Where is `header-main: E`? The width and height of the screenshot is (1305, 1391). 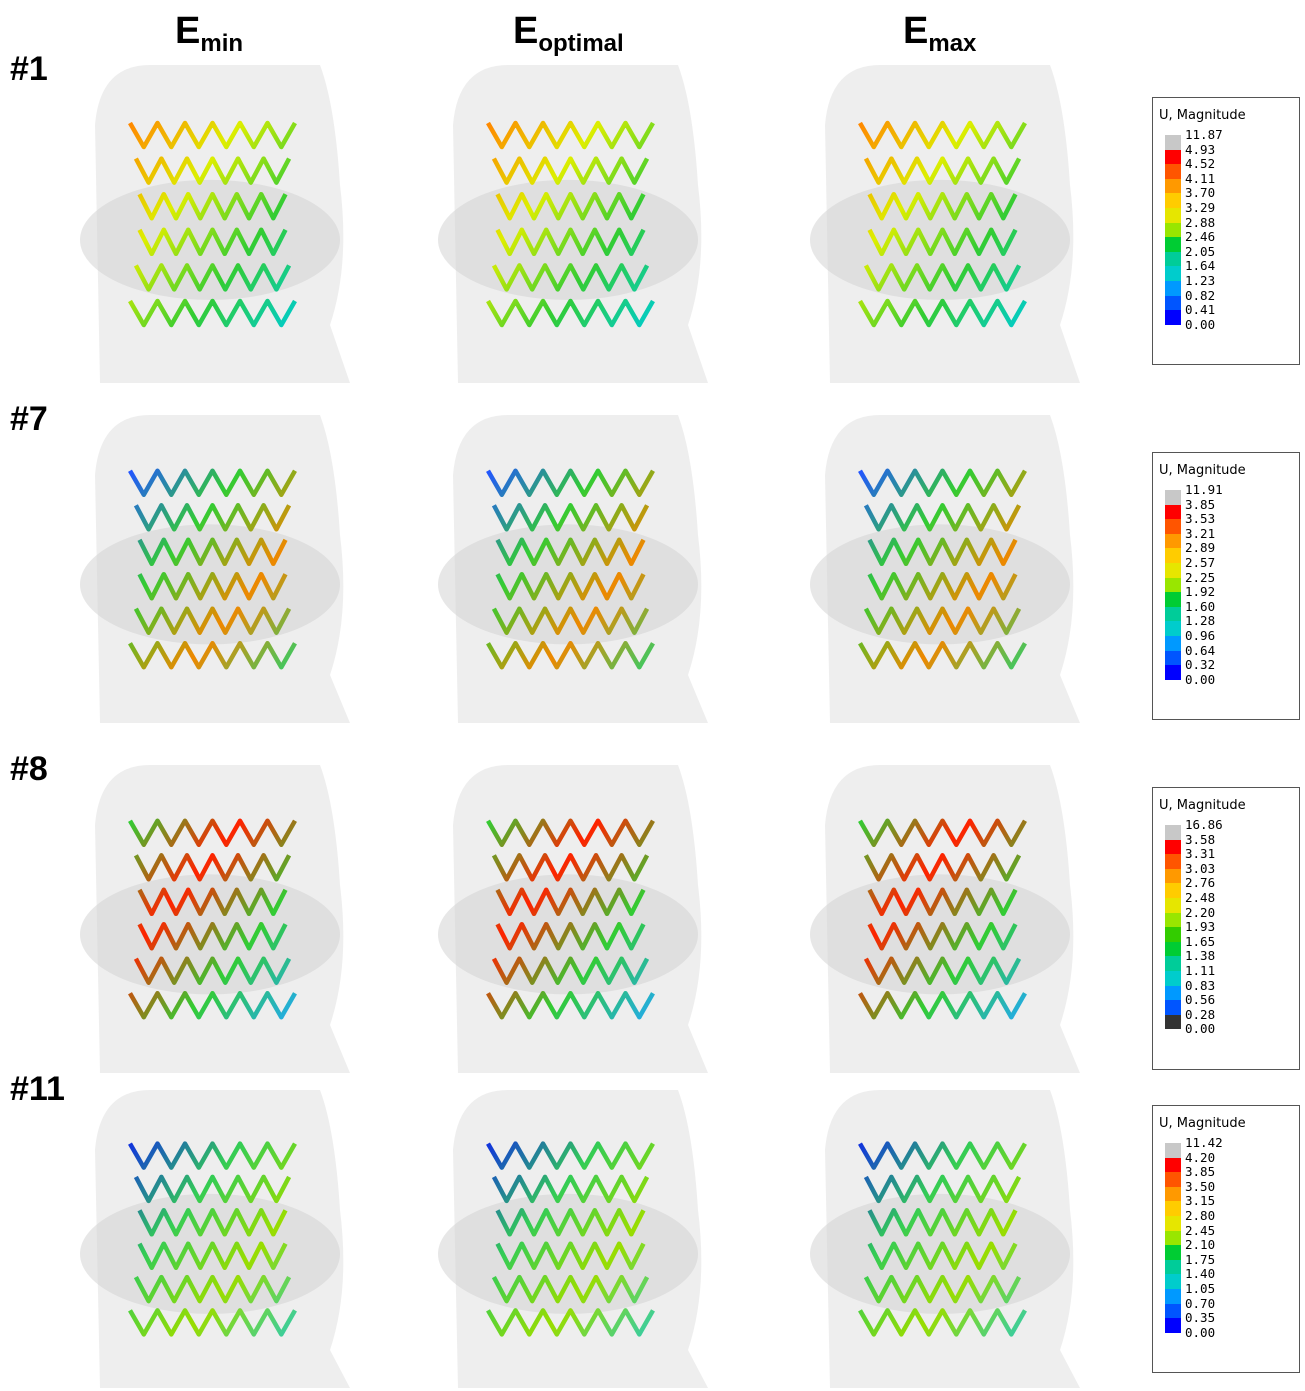
header-main: E is located at coordinates (526, 31).